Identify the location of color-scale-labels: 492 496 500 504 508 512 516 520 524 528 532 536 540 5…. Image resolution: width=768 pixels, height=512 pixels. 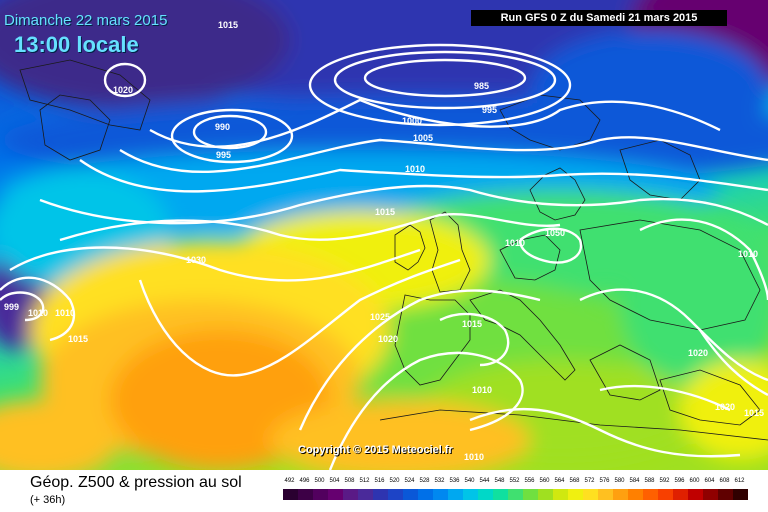
(517, 483).